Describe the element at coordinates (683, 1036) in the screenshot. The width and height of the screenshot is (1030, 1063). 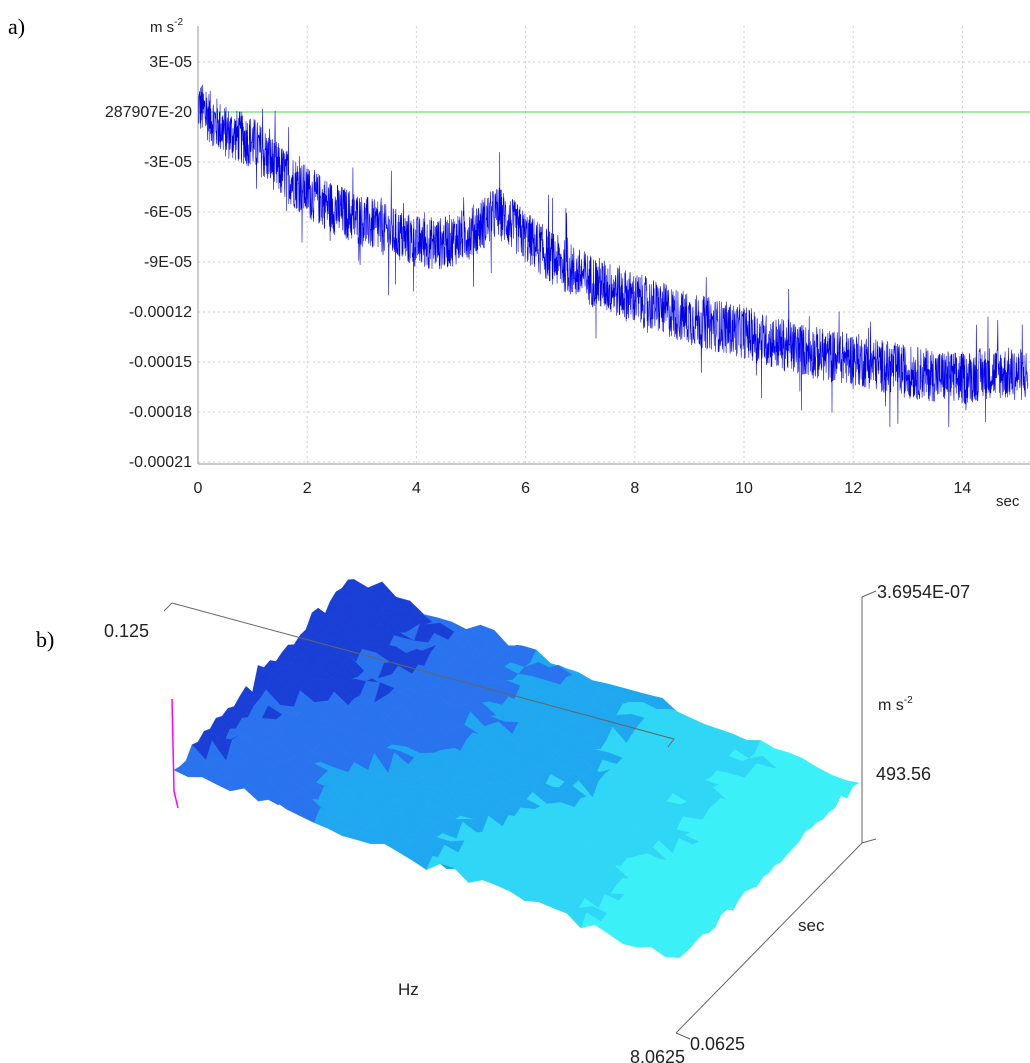
I see `sec-axis-end-tick` at that location.